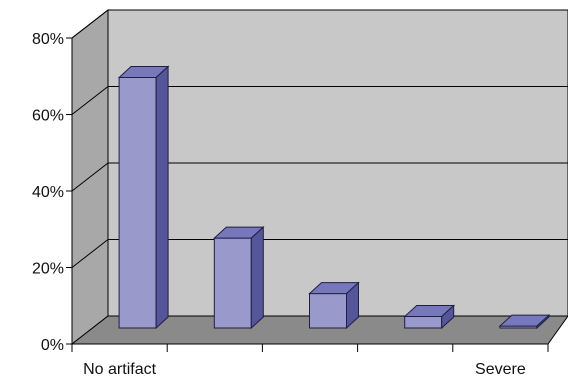  What do you see at coordinates (48, 192) in the screenshot?
I see `y-tick-label: 40%` at bounding box center [48, 192].